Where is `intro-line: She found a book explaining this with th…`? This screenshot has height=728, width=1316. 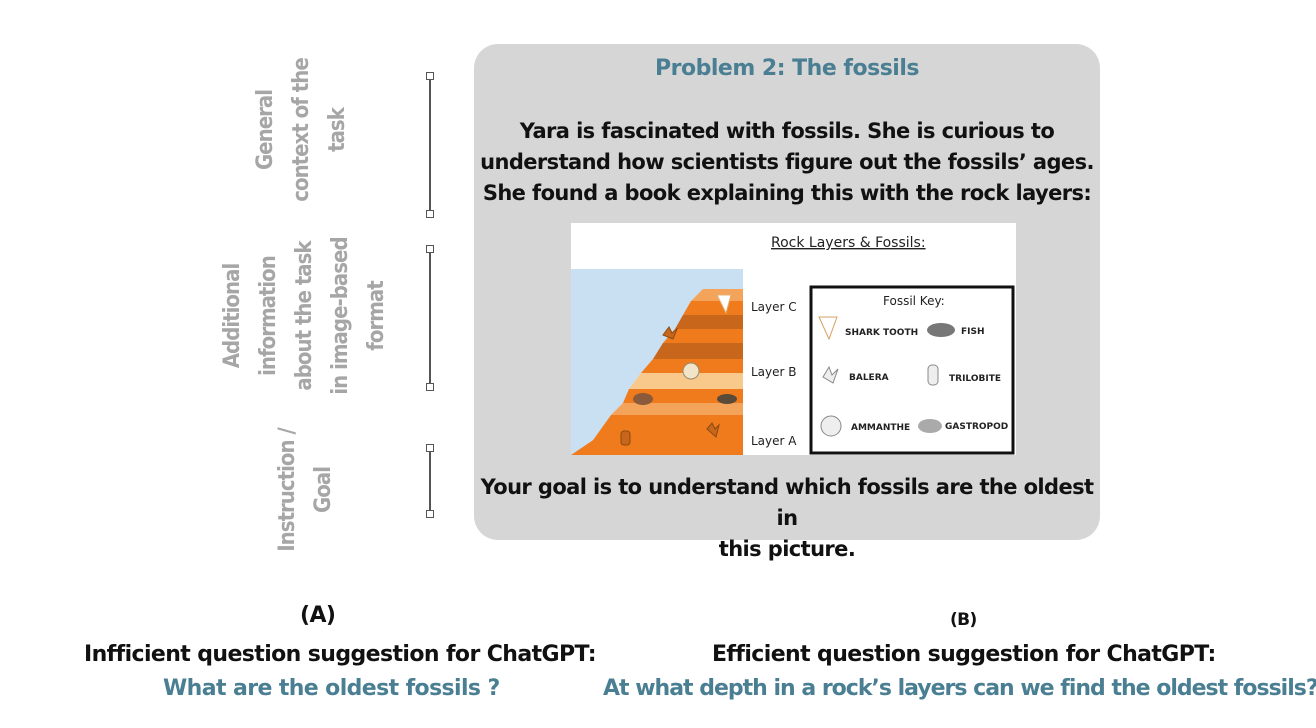
intro-line: She found a book explaining this with th… is located at coordinates (787, 193).